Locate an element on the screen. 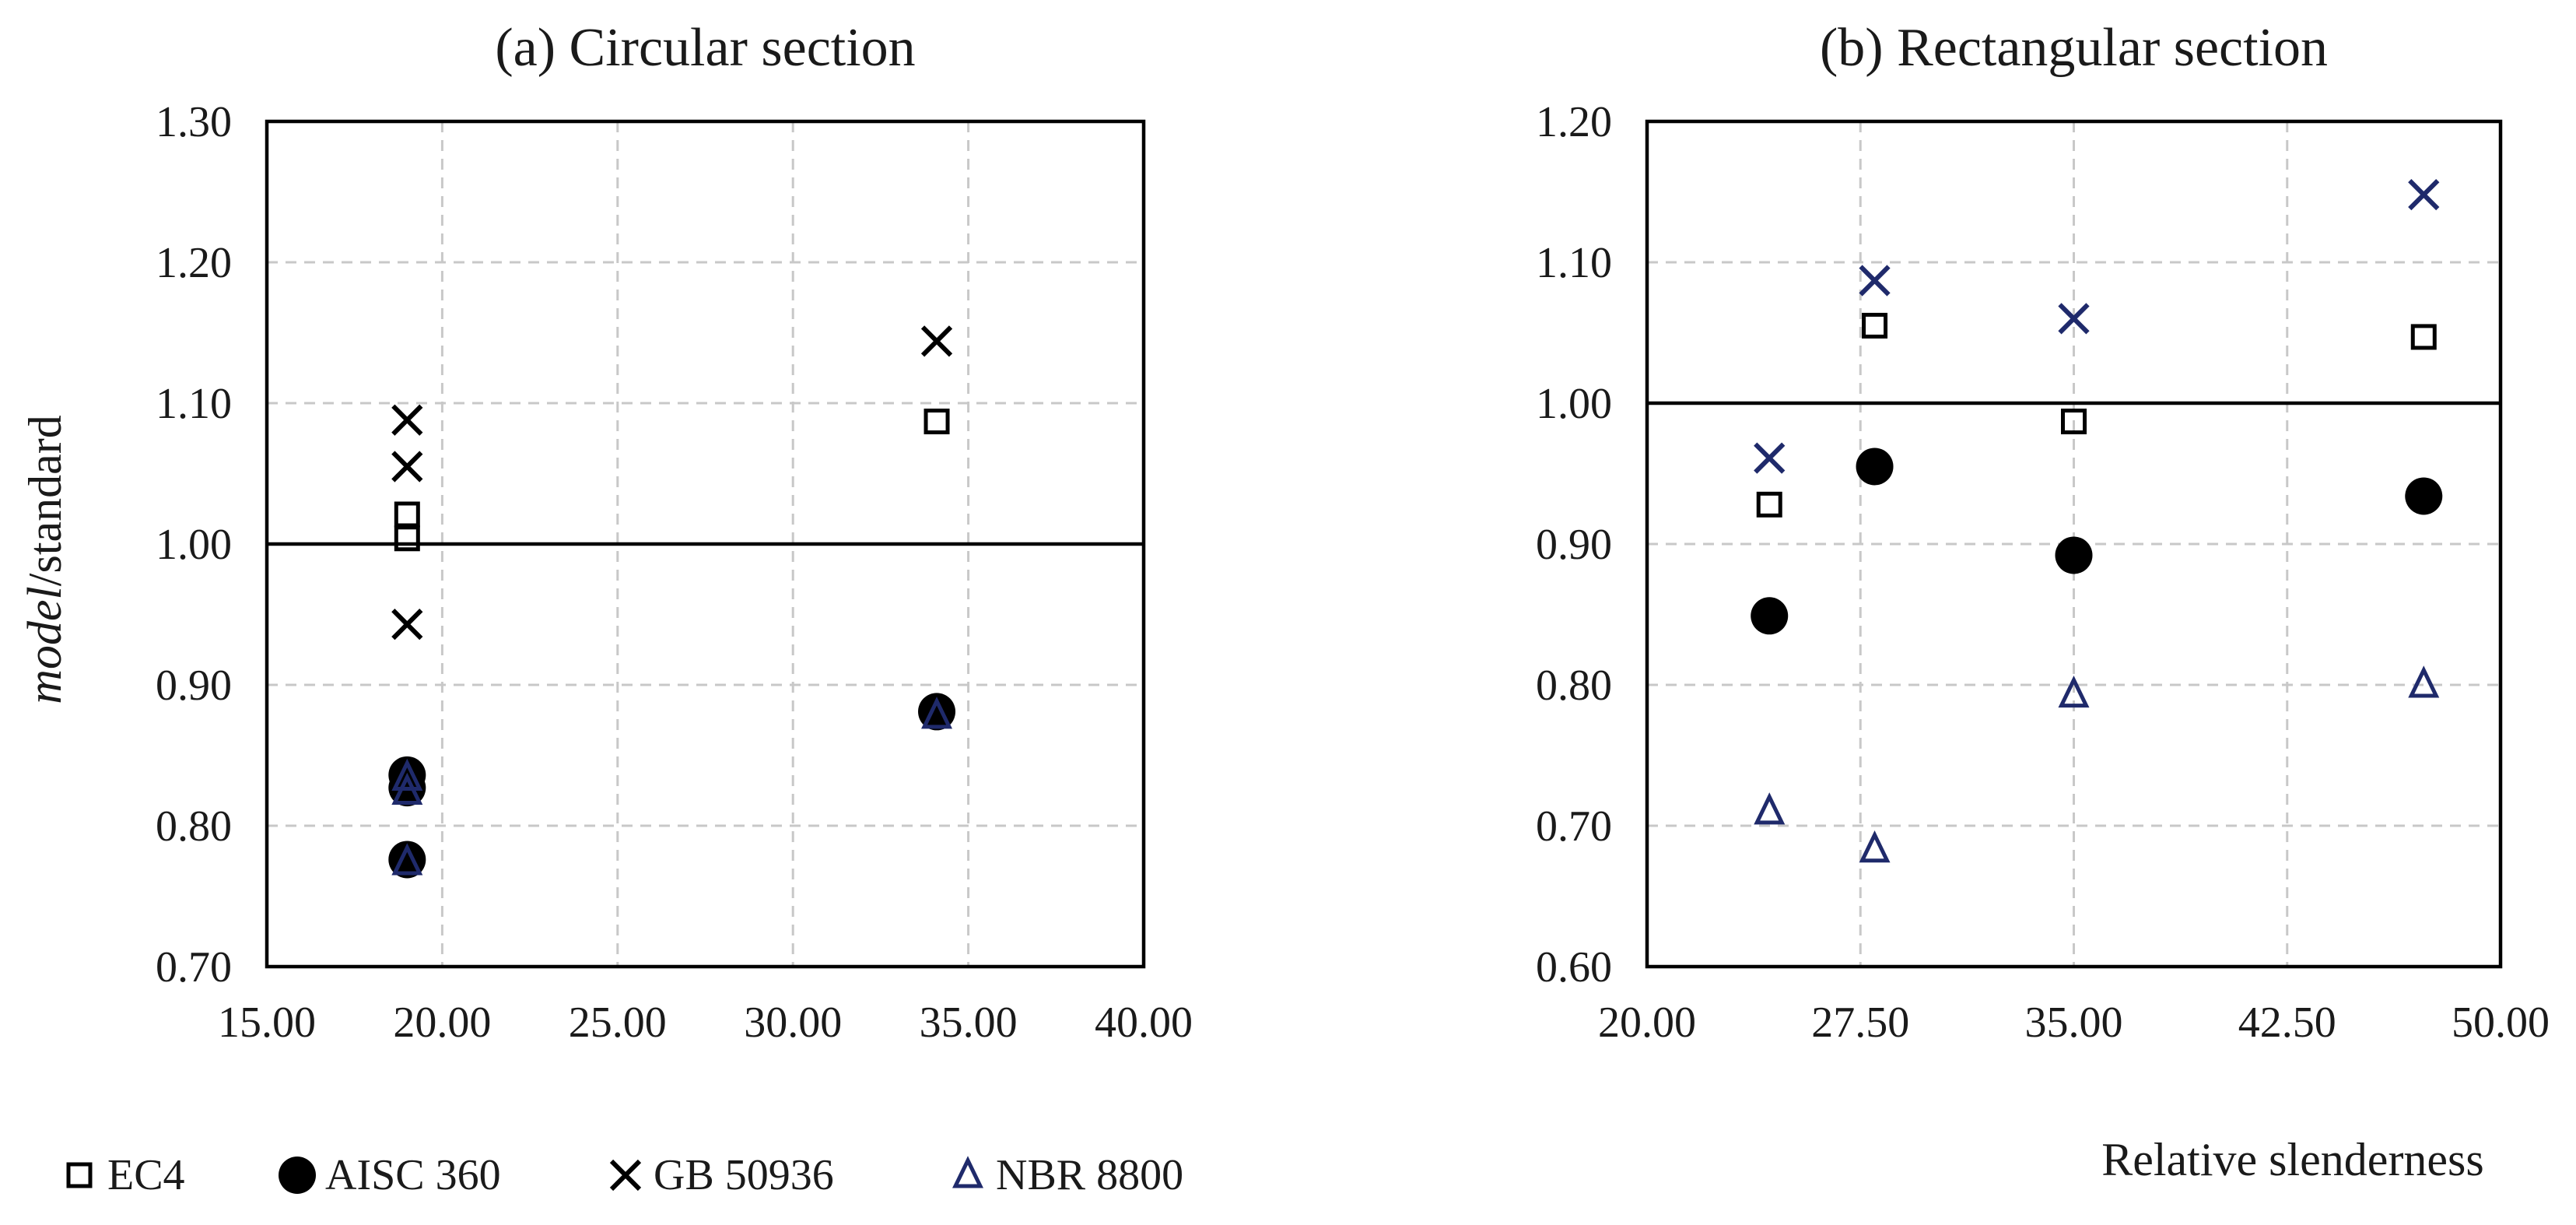 Image resolution: width=2576 pixels, height=1225 pixels. panel-title: (a) Circular section is located at coordinates (705, 48).